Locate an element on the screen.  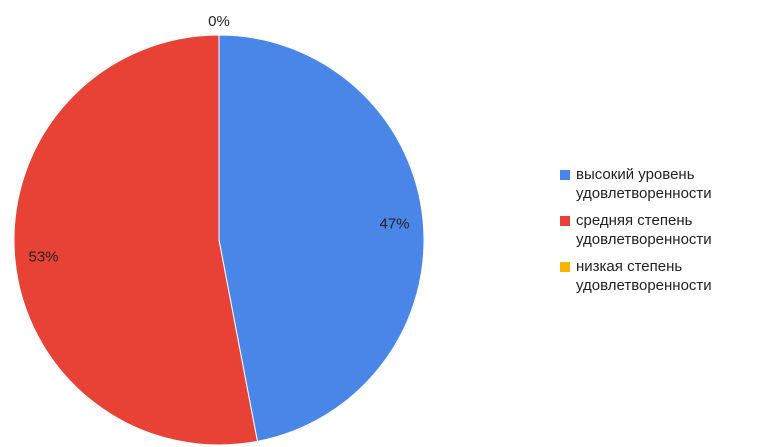
pie-slice-label-medium: 53% is located at coordinates (43, 257).